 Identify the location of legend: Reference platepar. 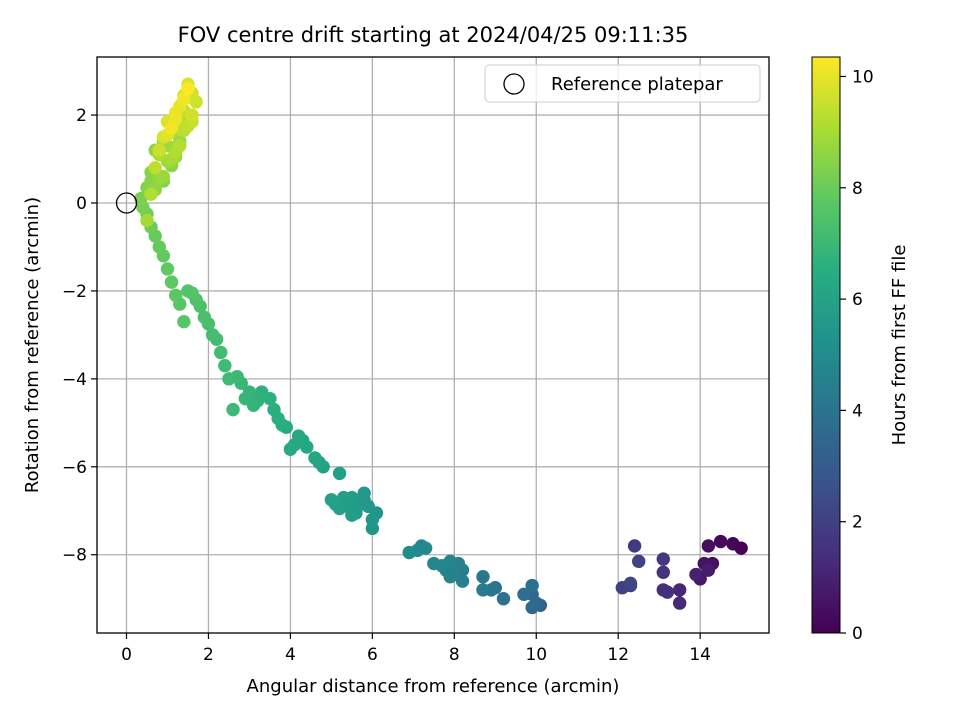
(622, 83).